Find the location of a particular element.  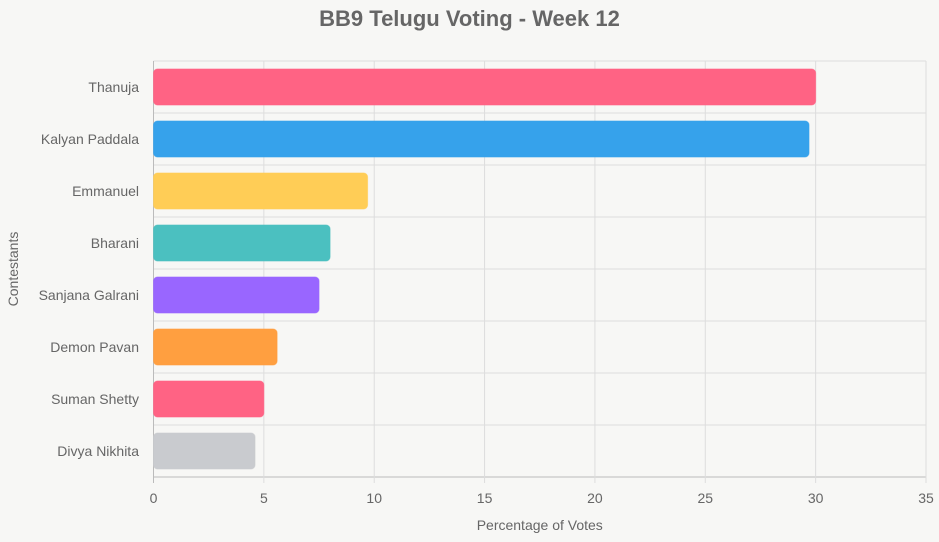

x-tick-label: 10 is located at coordinates (374, 498).